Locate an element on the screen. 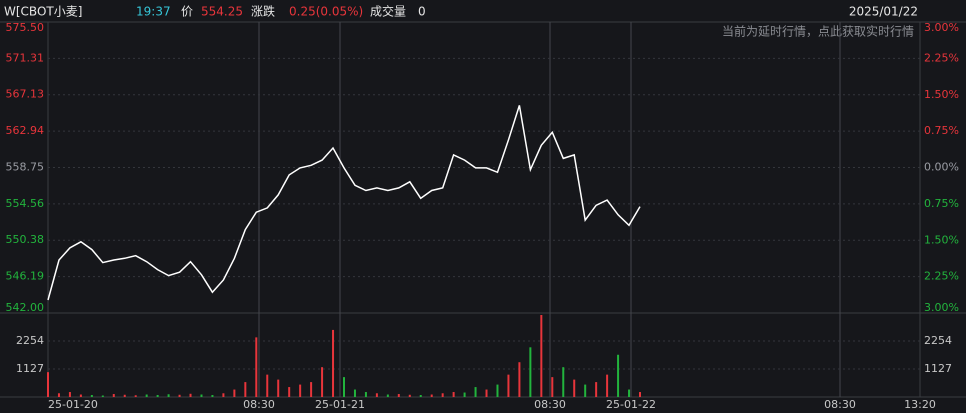  y-tick-label: 1127 is located at coordinates (30, 368).